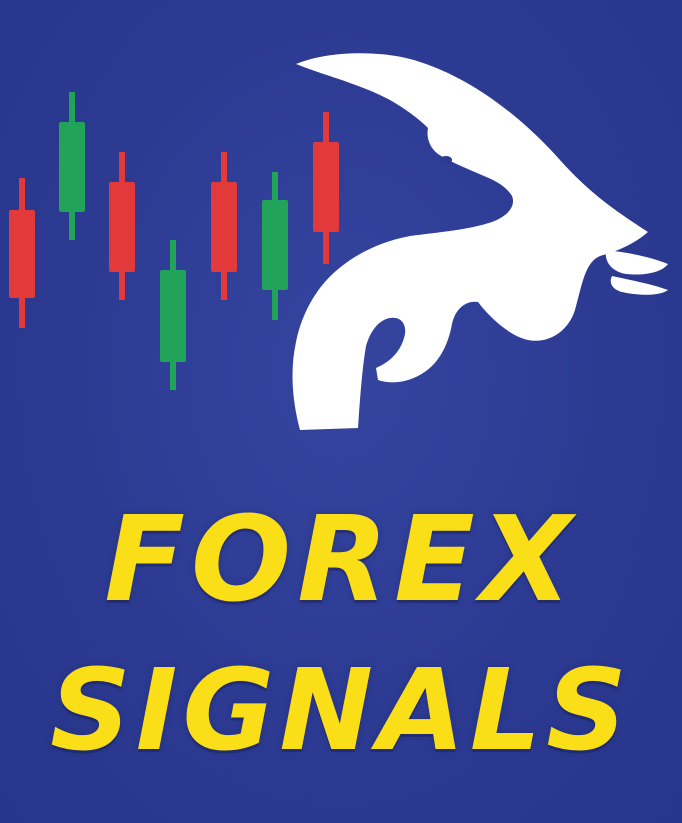 The image size is (682, 823). I want to click on headline-signals: SIGNALS, so click(341, 711).